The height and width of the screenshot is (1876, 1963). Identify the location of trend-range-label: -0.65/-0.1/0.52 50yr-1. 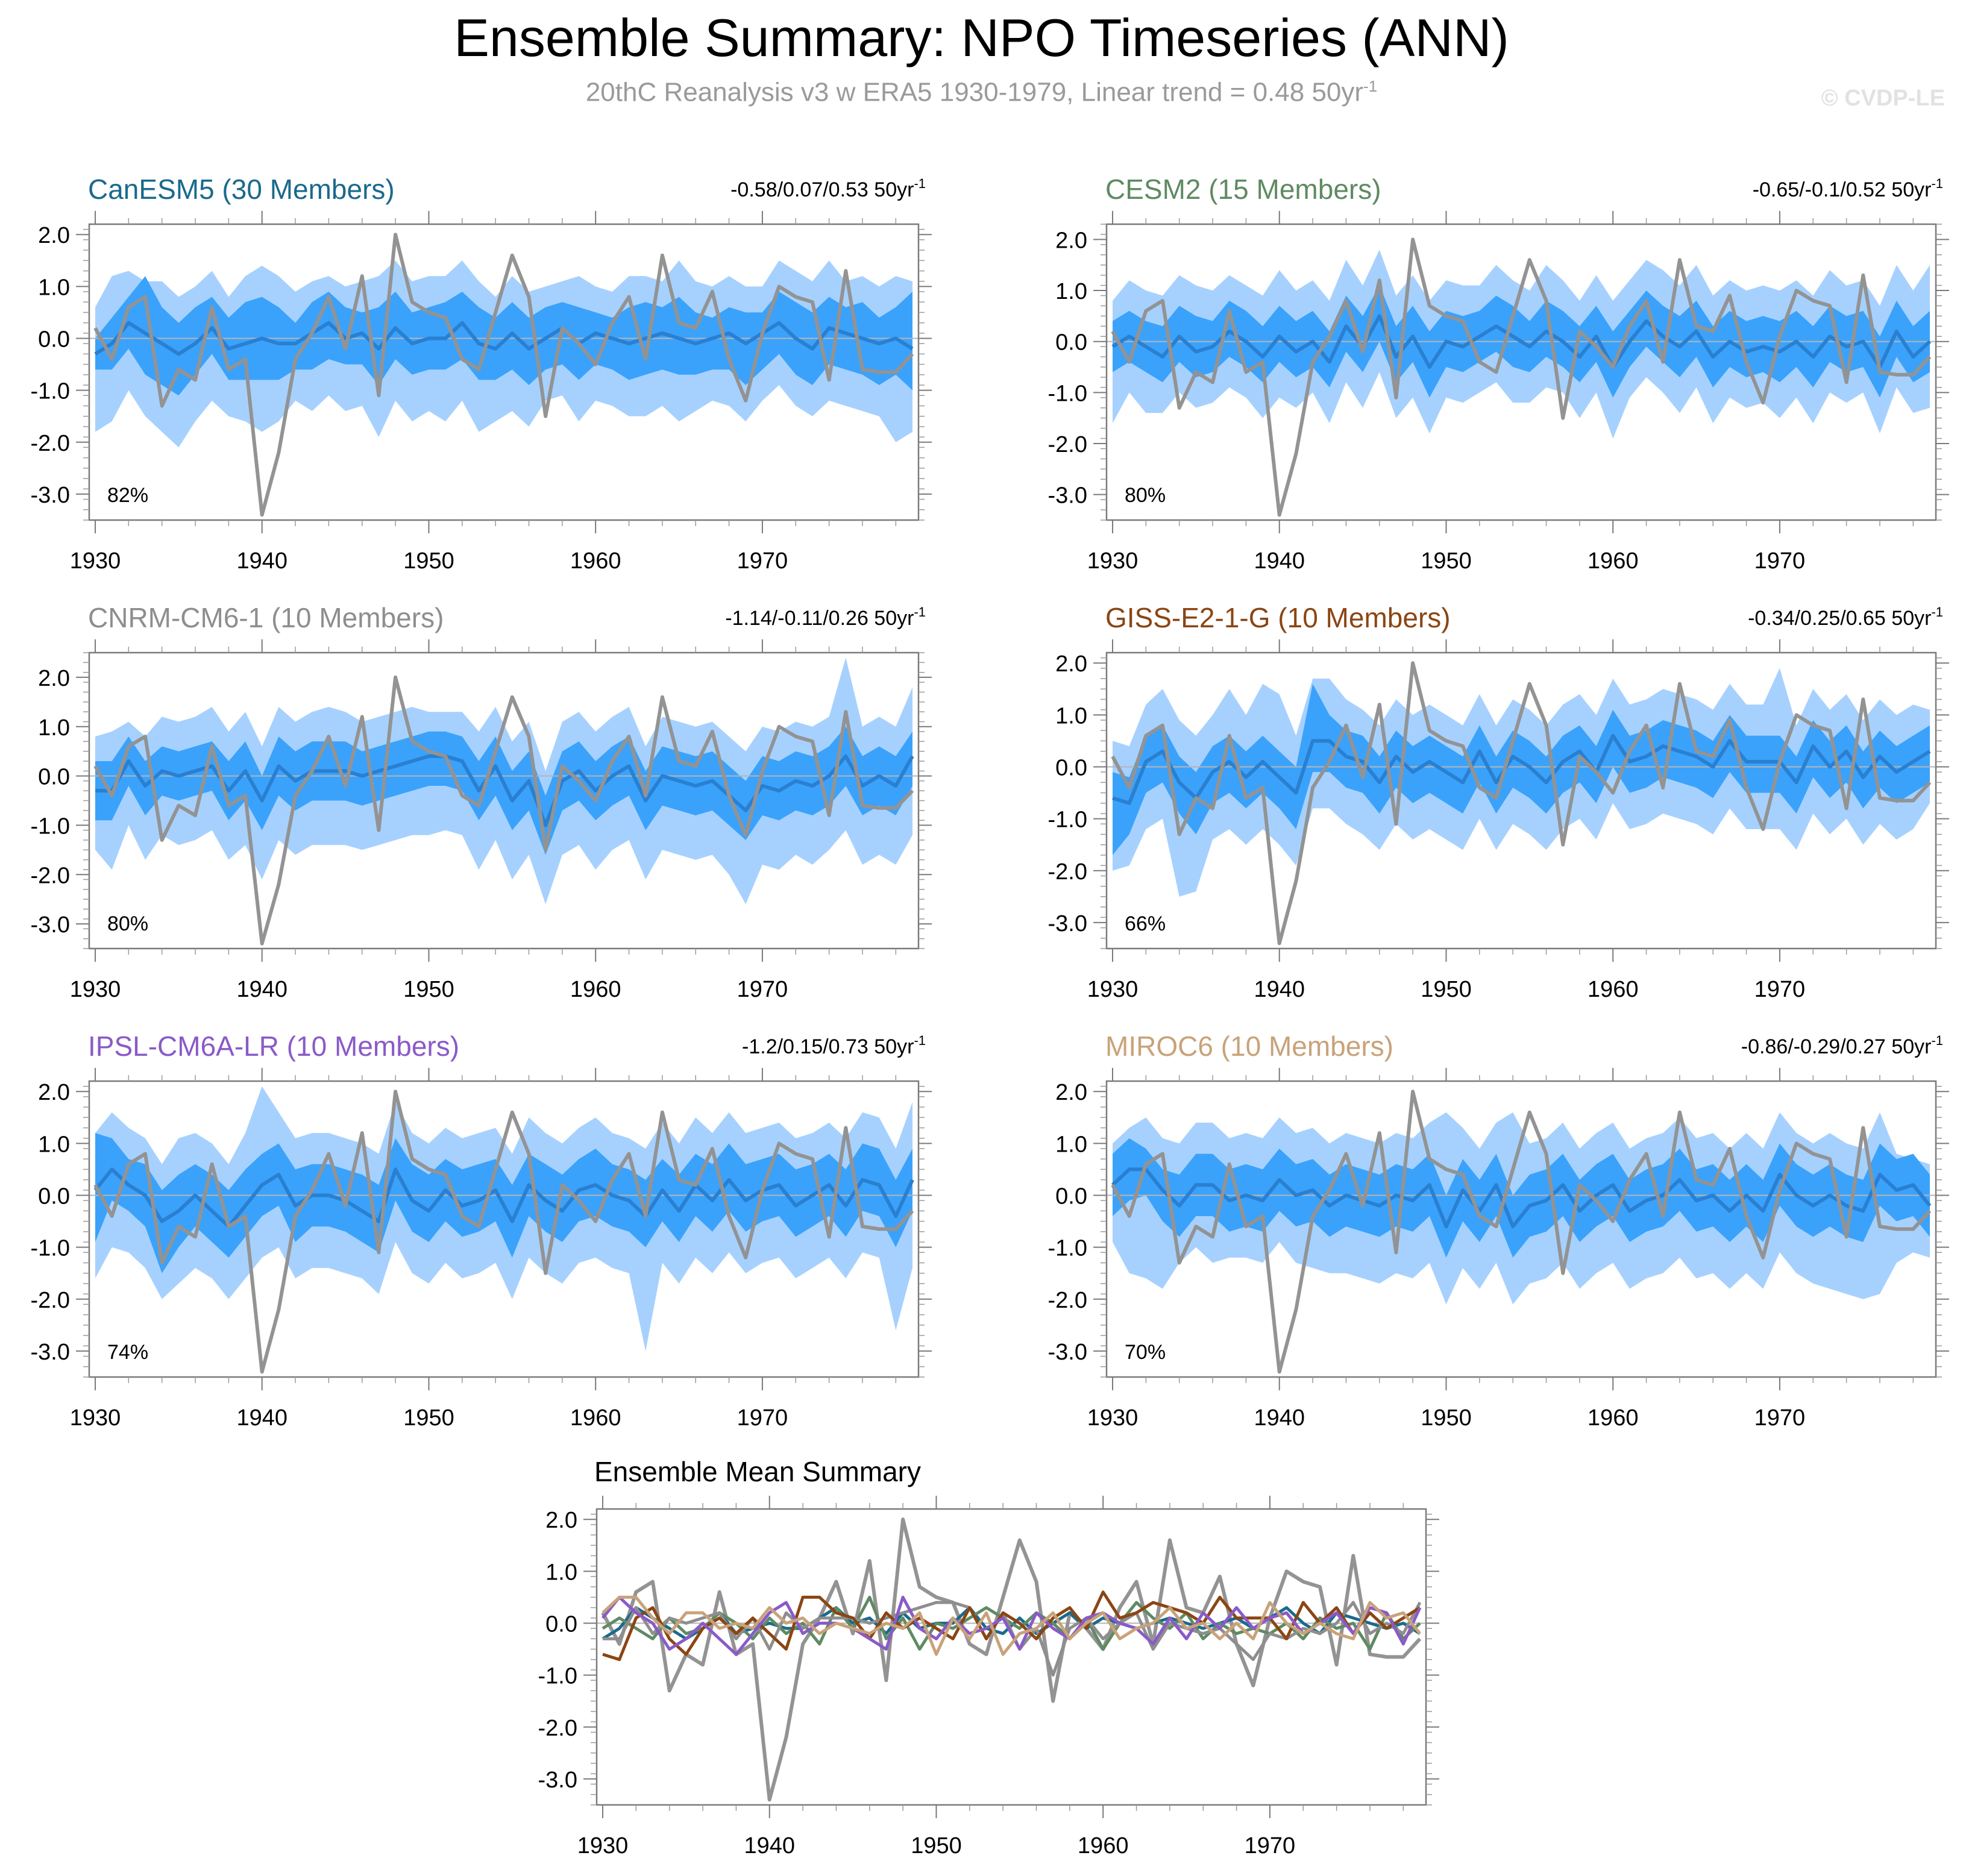
(1848, 188).